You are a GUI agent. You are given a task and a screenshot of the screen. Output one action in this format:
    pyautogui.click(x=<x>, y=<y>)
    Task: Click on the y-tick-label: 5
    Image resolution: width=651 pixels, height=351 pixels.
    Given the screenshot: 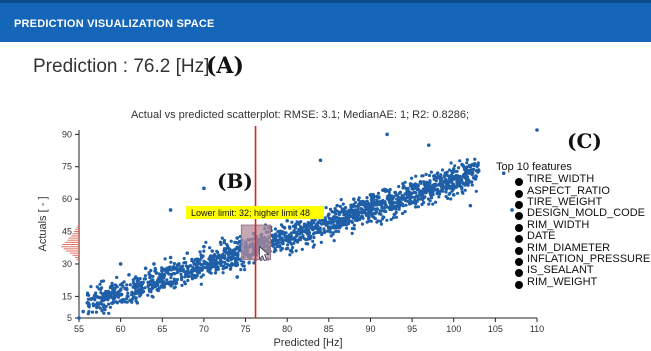 What is the action you would take?
    pyautogui.click(x=69, y=318)
    